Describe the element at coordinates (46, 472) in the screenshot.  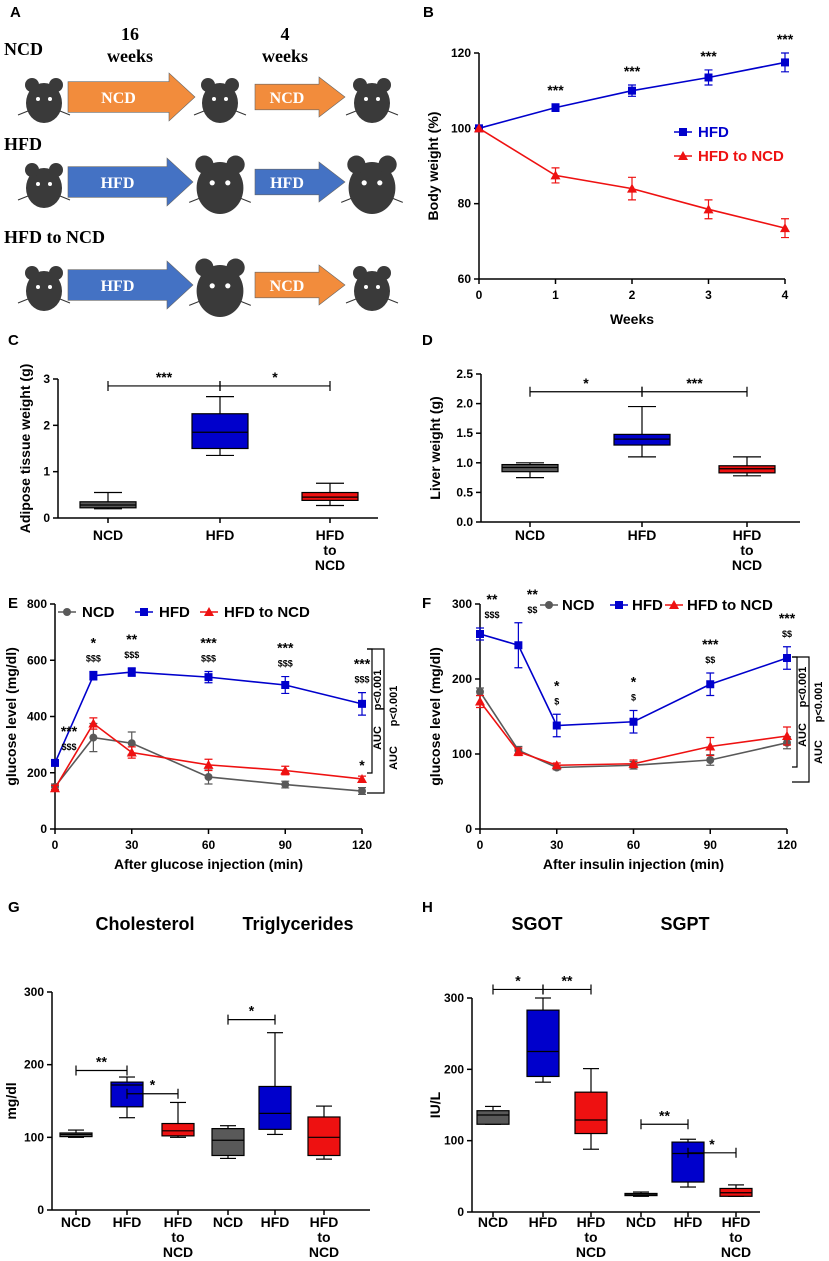
I see `y-tick-label: 1` at that location.